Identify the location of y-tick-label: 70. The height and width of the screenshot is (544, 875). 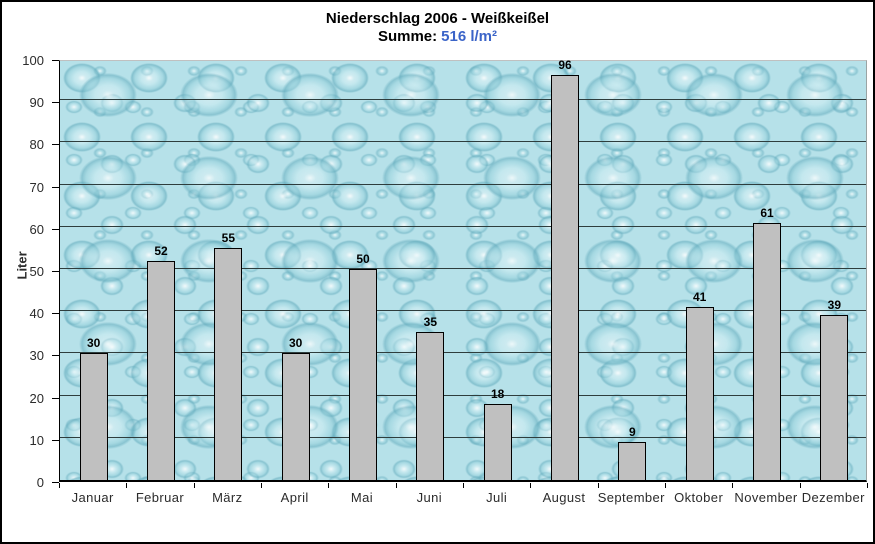
(36, 187).